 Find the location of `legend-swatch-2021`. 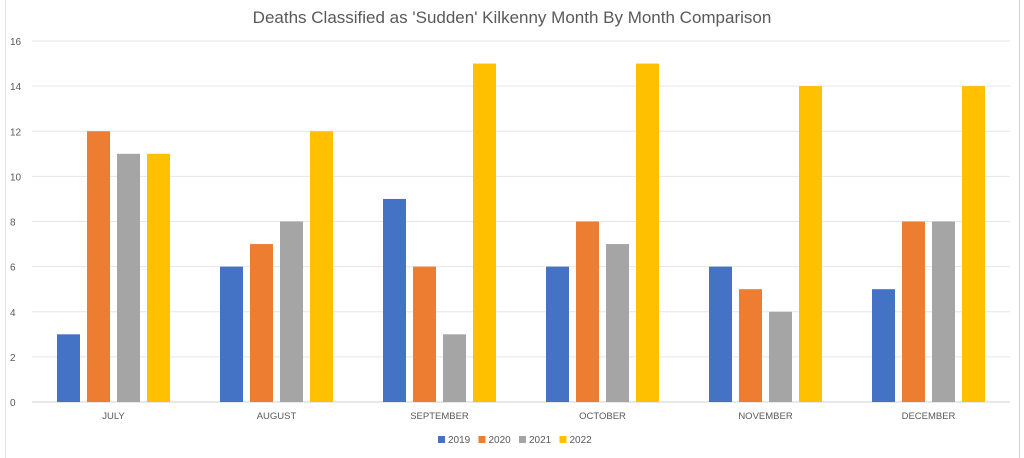

legend-swatch-2021 is located at coordinates (522, 439).